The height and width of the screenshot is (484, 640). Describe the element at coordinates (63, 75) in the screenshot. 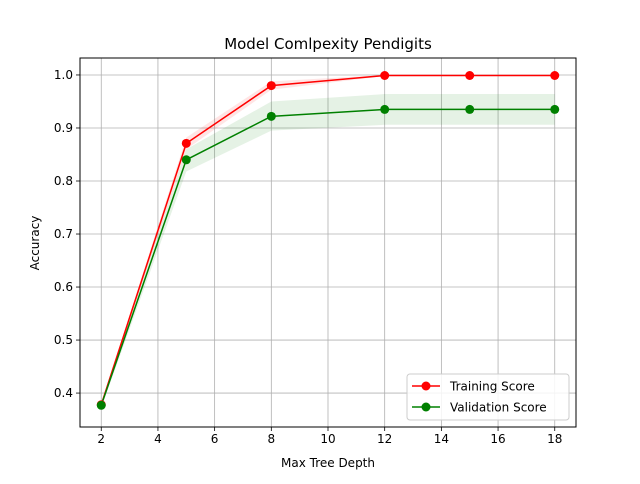

I see `y-tick-label: 1.0` at that location.